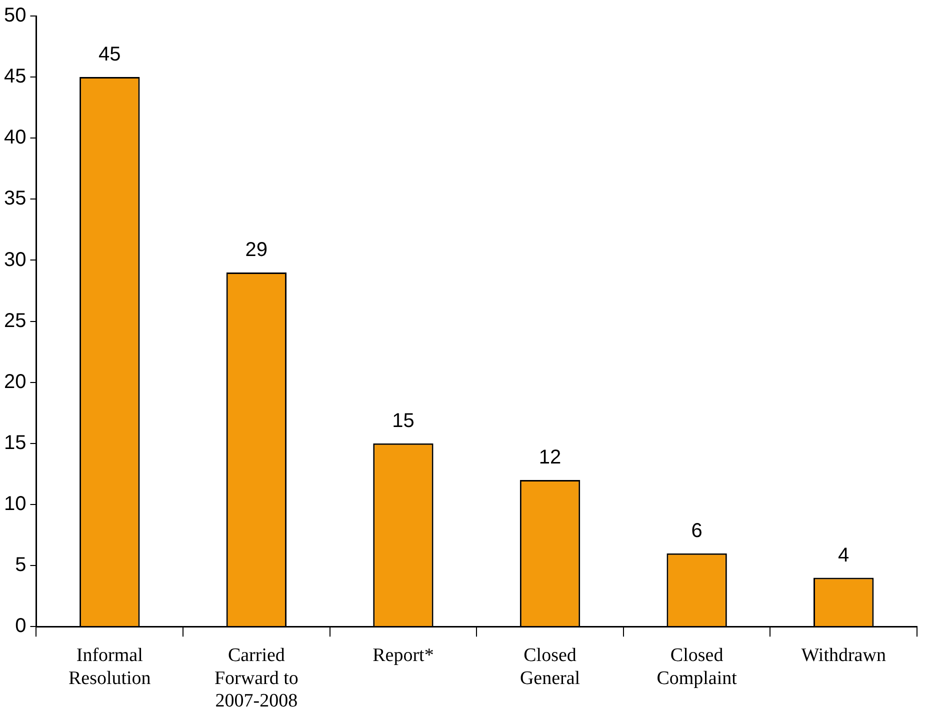 This screenshot has width=925, height=721. I want to click on y-tick-label: 45, so click(15, 77).